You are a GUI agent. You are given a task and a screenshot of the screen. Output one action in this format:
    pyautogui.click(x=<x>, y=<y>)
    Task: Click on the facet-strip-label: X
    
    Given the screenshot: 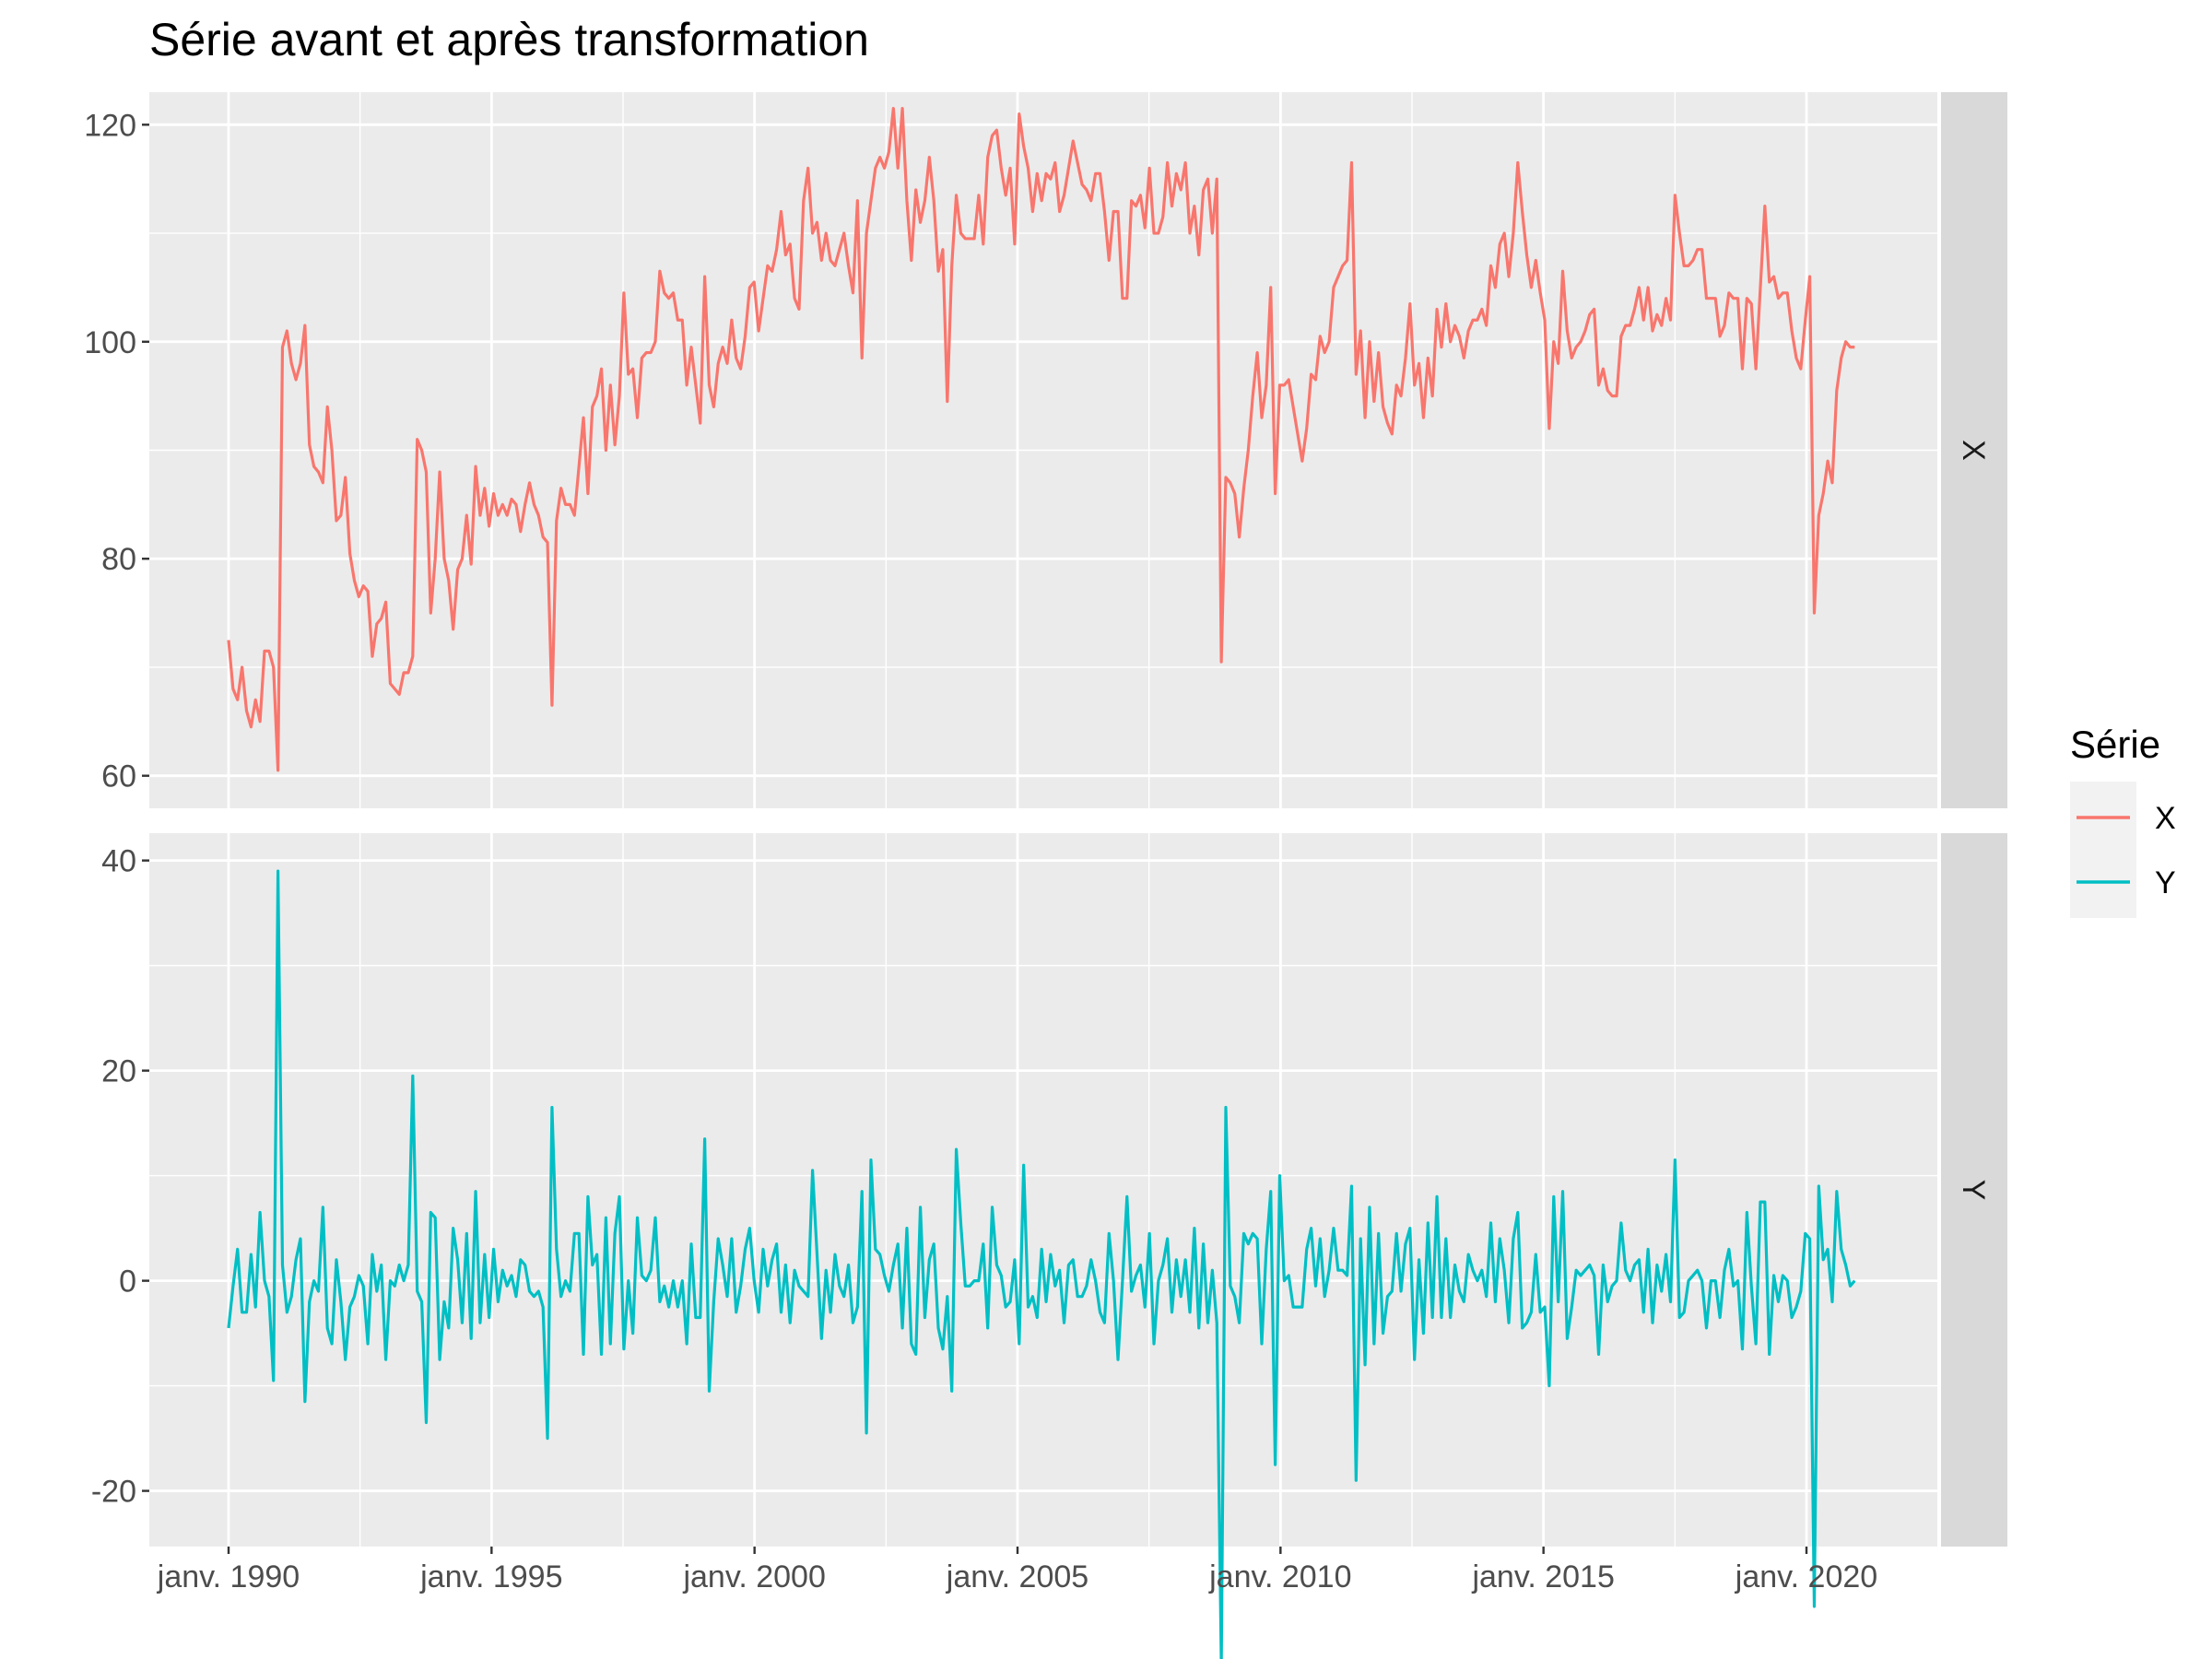 What is the action you would take?
    pyautogui.click(x=1973, y=450)
    